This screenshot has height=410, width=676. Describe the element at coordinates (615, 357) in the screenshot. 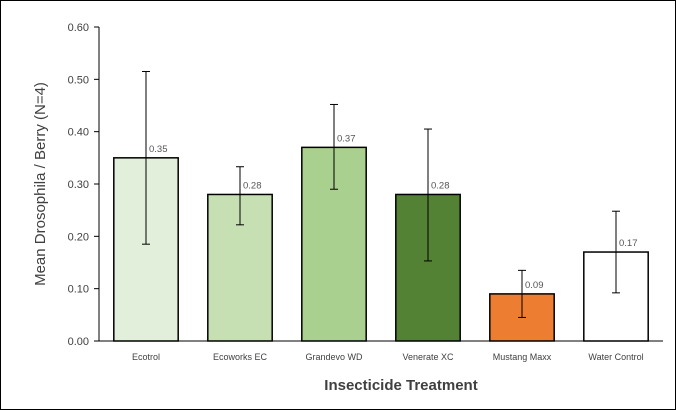

I see `x-tick-label: Water Control` at that location.